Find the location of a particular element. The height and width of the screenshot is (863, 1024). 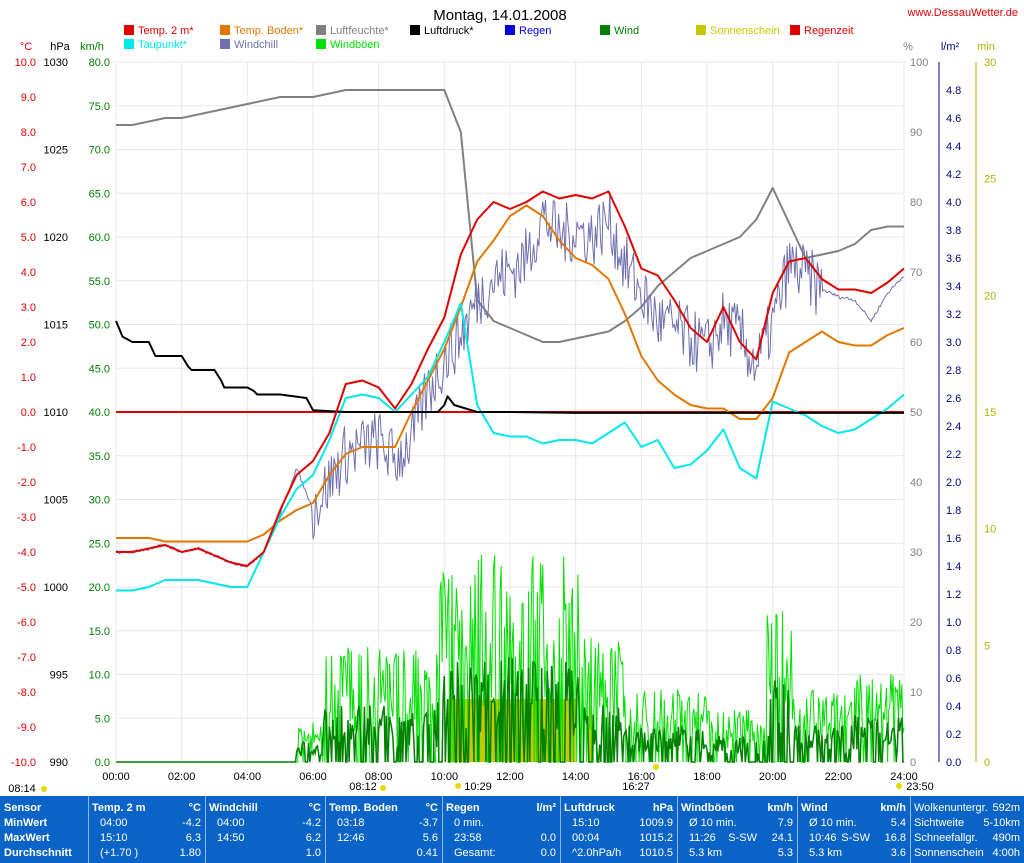

x-tick-label: 24:00 is located at coordinates (904, 777).